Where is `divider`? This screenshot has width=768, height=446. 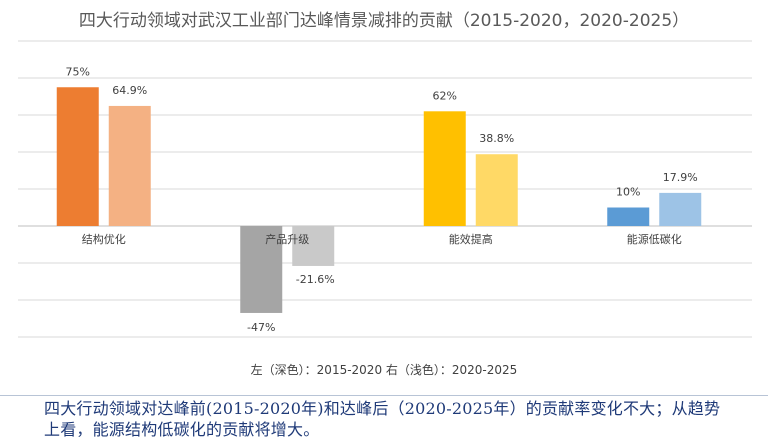 divider is located at coordinates (384, 395).